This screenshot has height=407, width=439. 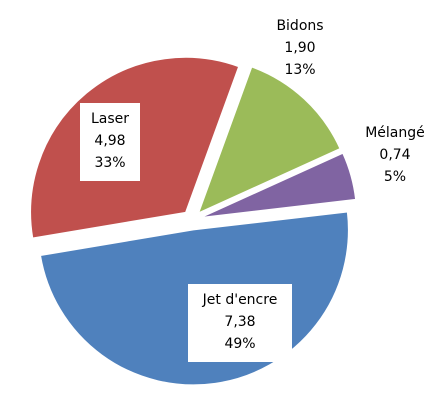 I want to click on value-label: 7,38, so click(x=239, y=322).